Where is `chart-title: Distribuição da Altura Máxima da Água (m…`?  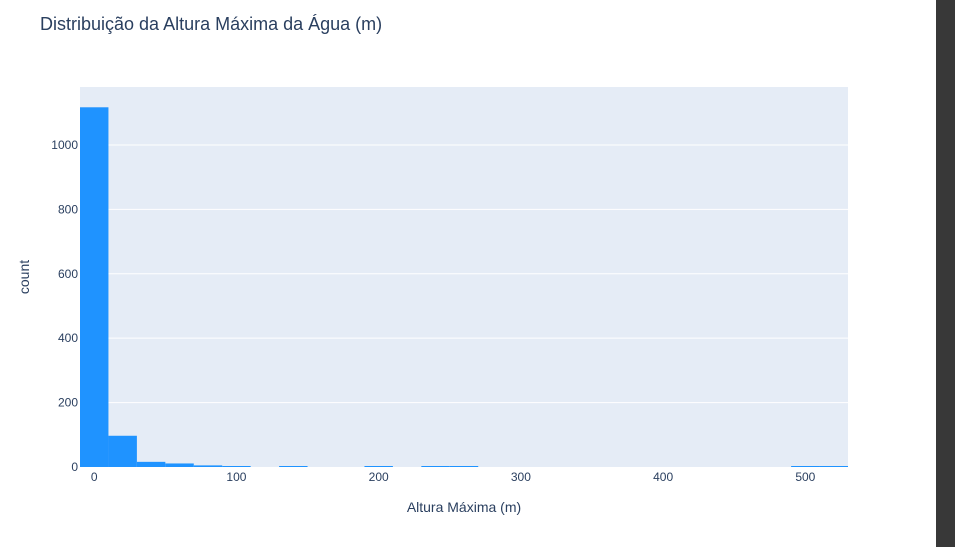 chart-title: Distribuição da Altura Máxima da Água (m… is located at coordinates (211, 24).